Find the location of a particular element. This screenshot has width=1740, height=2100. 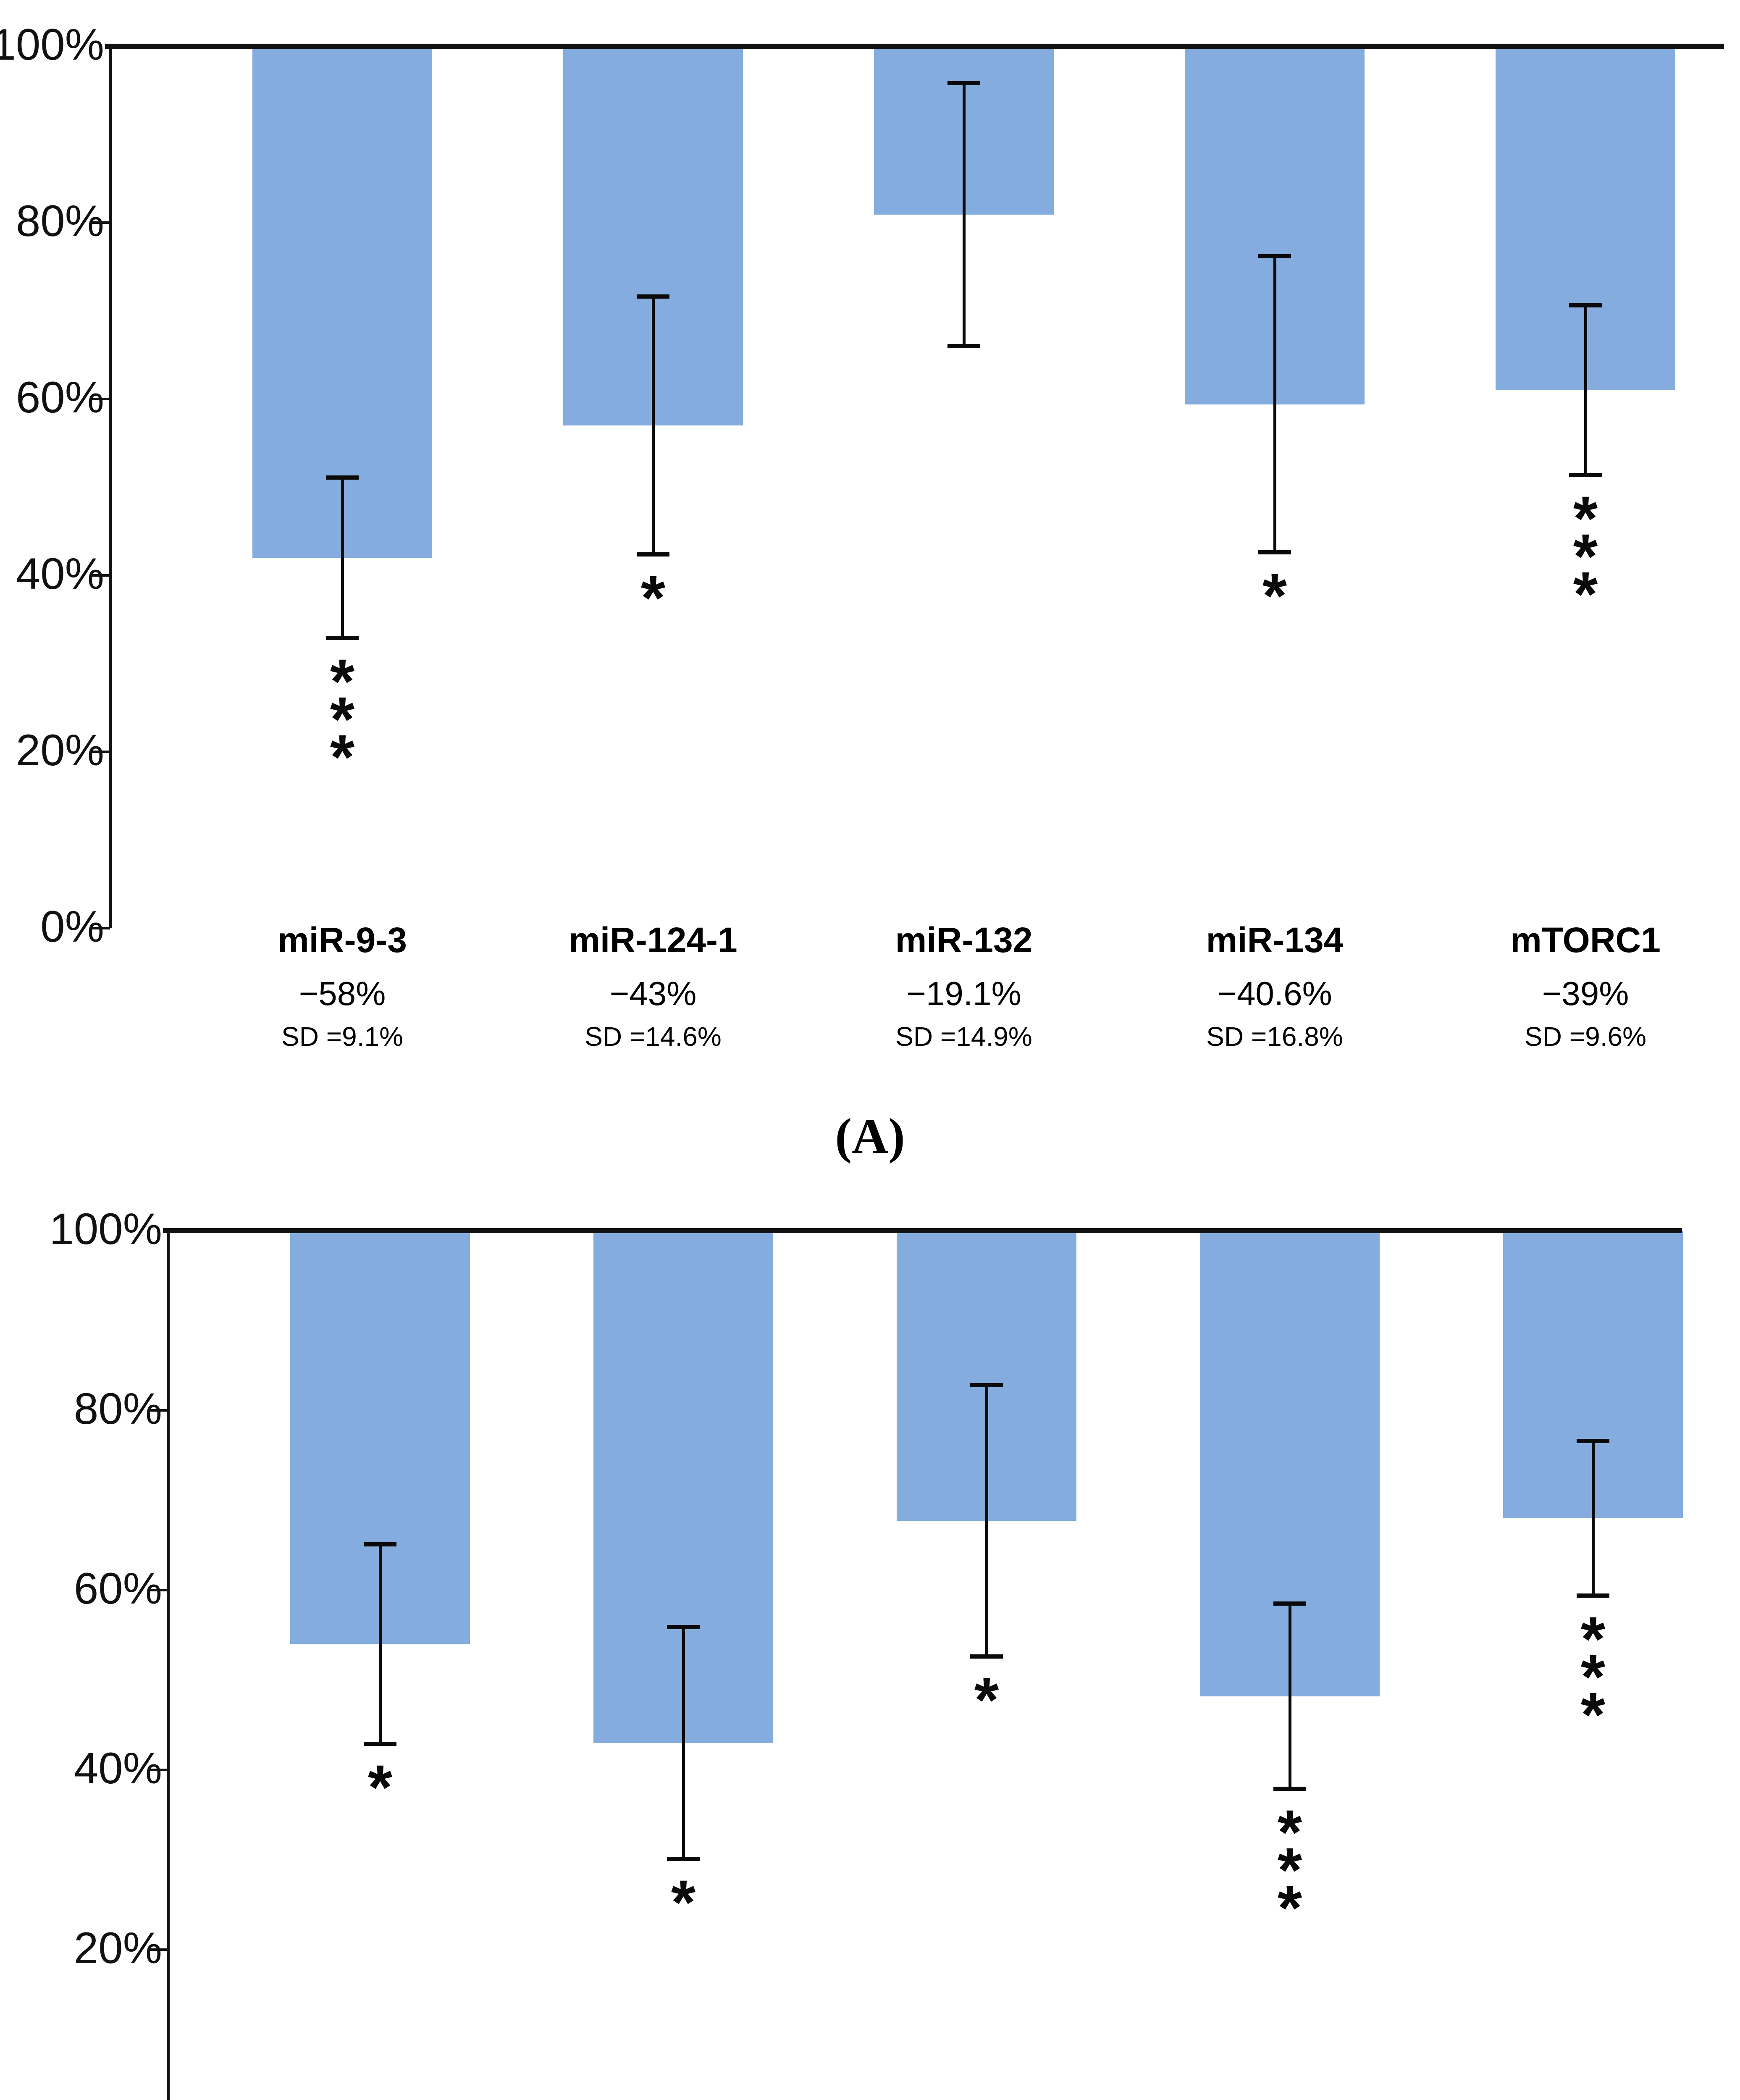

category-label: miR-124-1 is located at coordinates (653, 940).